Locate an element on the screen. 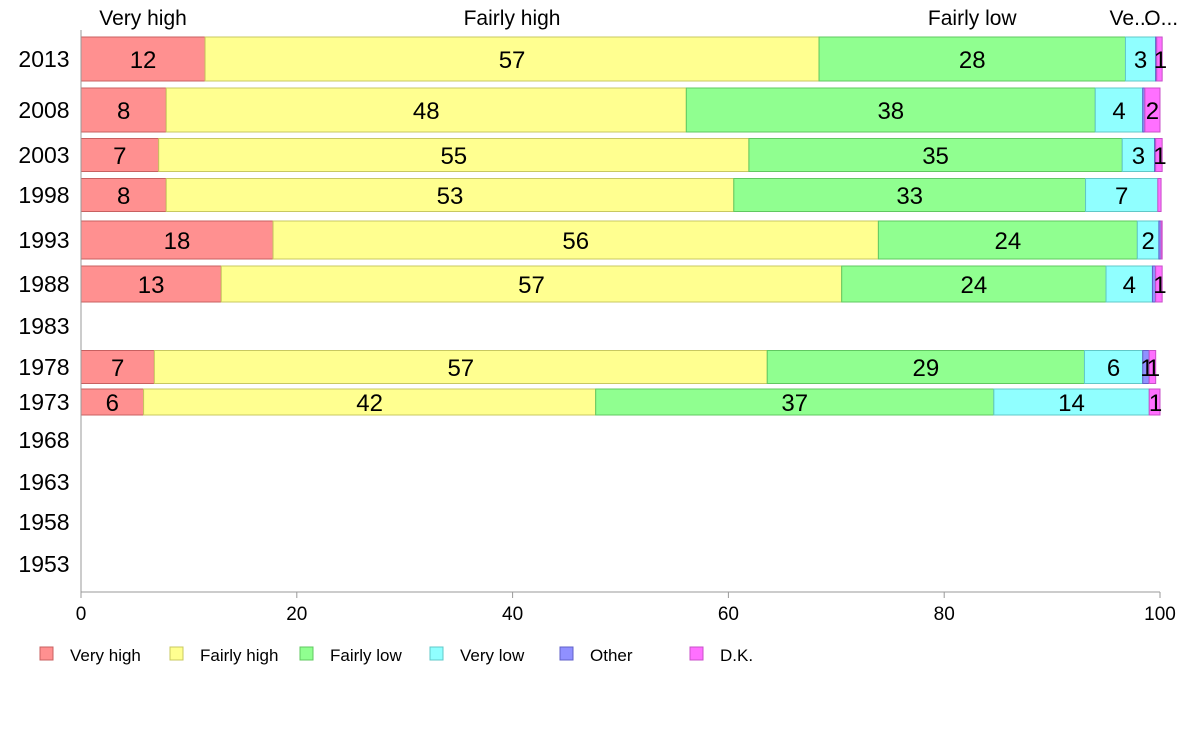 The width and height of the screenshot is (1188, 736). x-tick-label: 40 is located at coordinates (512, 614).